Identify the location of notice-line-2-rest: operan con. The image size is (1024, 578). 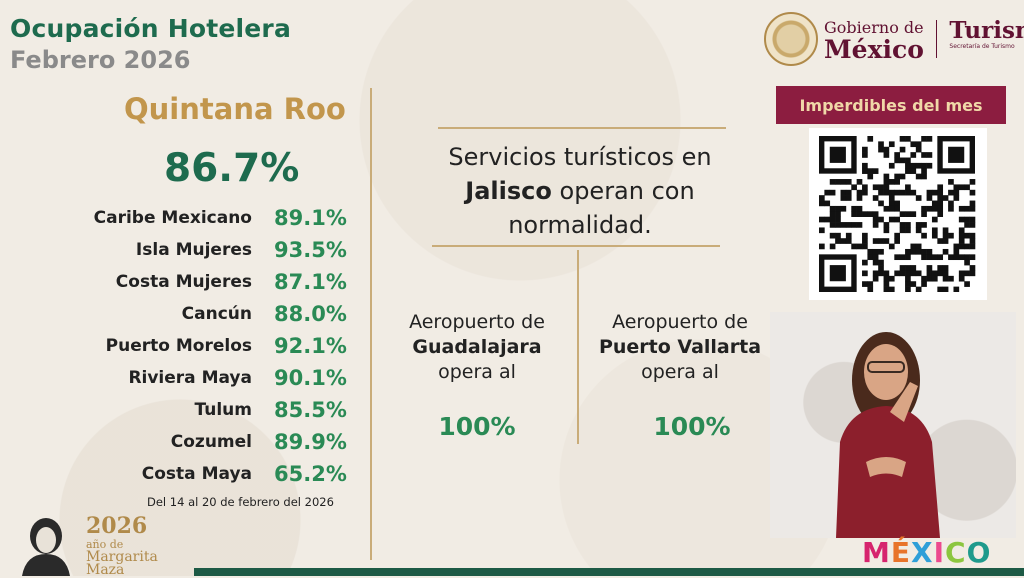
(623, 191).